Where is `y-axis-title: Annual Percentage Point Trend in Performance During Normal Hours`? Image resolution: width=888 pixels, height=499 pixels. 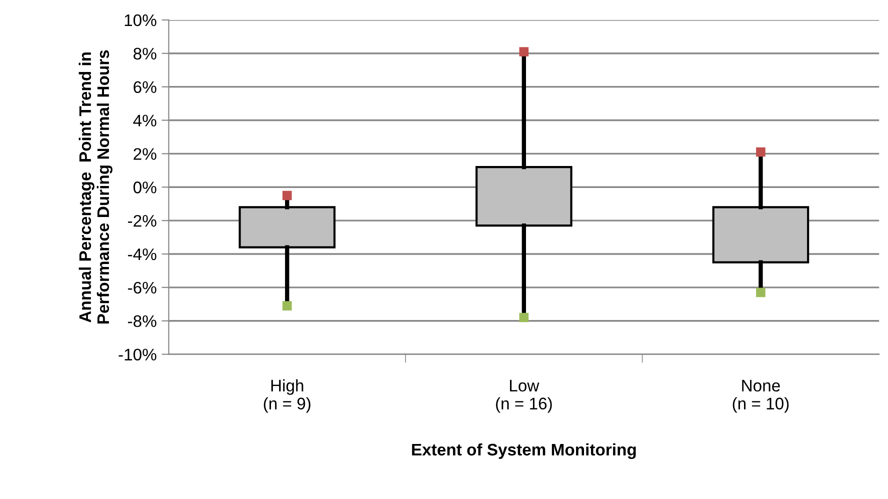
y-axis-title: Annual Percentage Point Trend in Performance During Normal Hours is located at coordinates (95, 187).